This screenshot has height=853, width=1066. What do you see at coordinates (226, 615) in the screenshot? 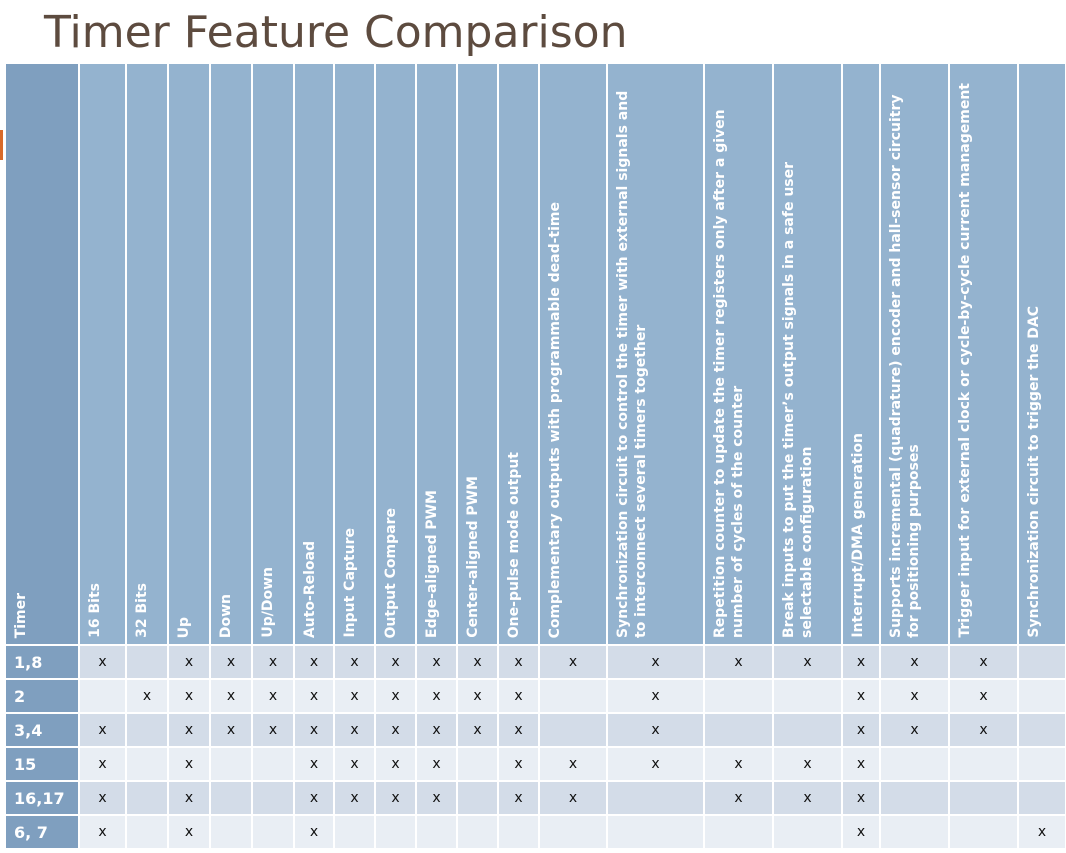
I see `header-label: Down` at bounding box center [226, 615].